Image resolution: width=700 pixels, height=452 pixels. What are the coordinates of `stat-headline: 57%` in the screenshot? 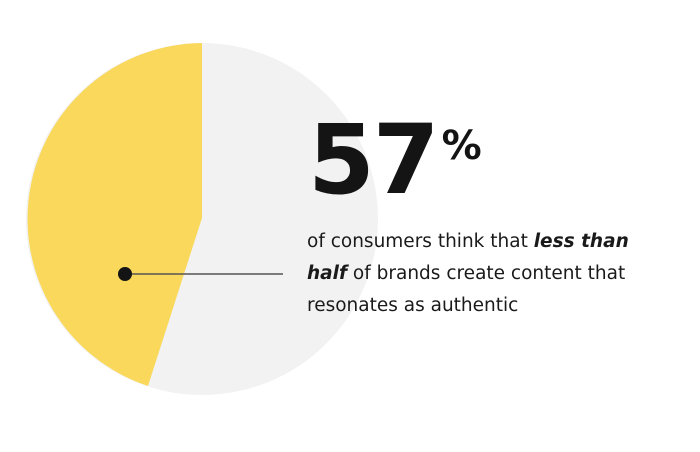 It's located at (395, 160).